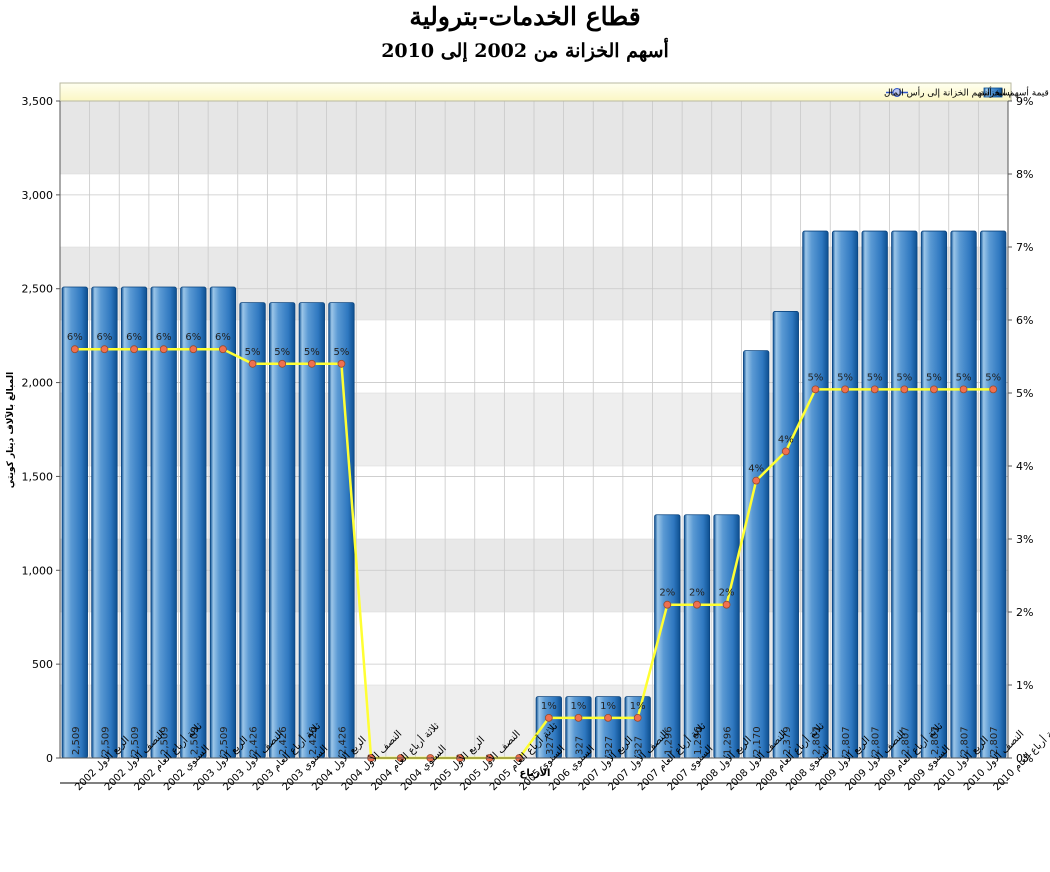 The image size is (1050, 872). I want to click on y2-tick-label: 3%, so click(1024, 539).